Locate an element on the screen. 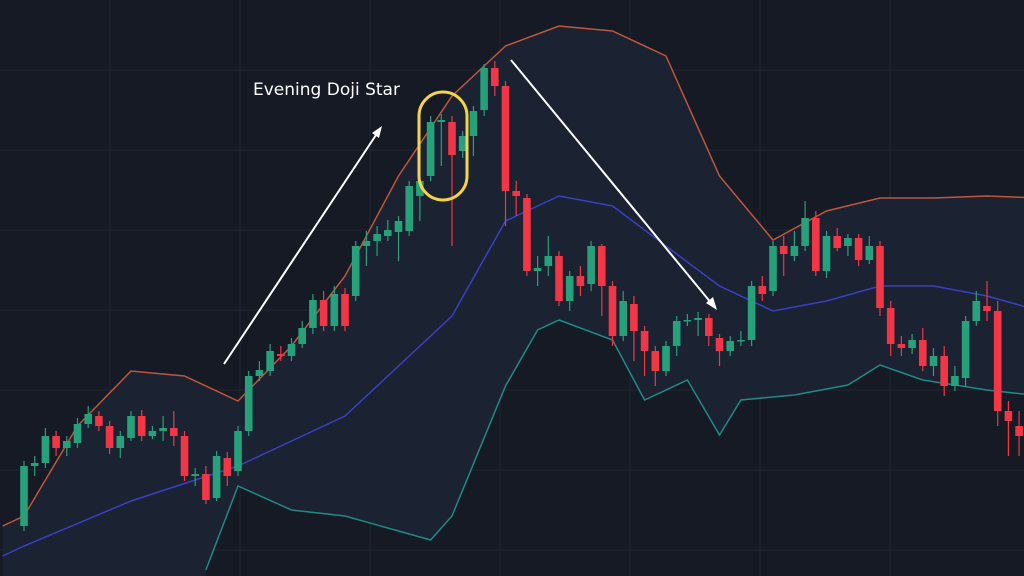  down-arrow is located at coordinates (611, 182).